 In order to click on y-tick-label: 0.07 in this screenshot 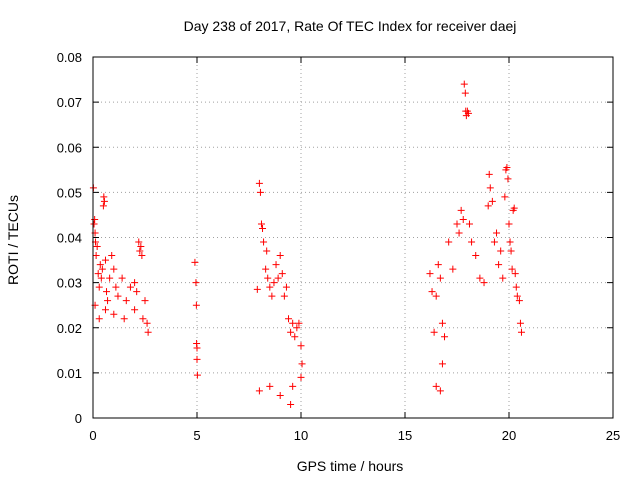, I will do `click(69, 102)`.